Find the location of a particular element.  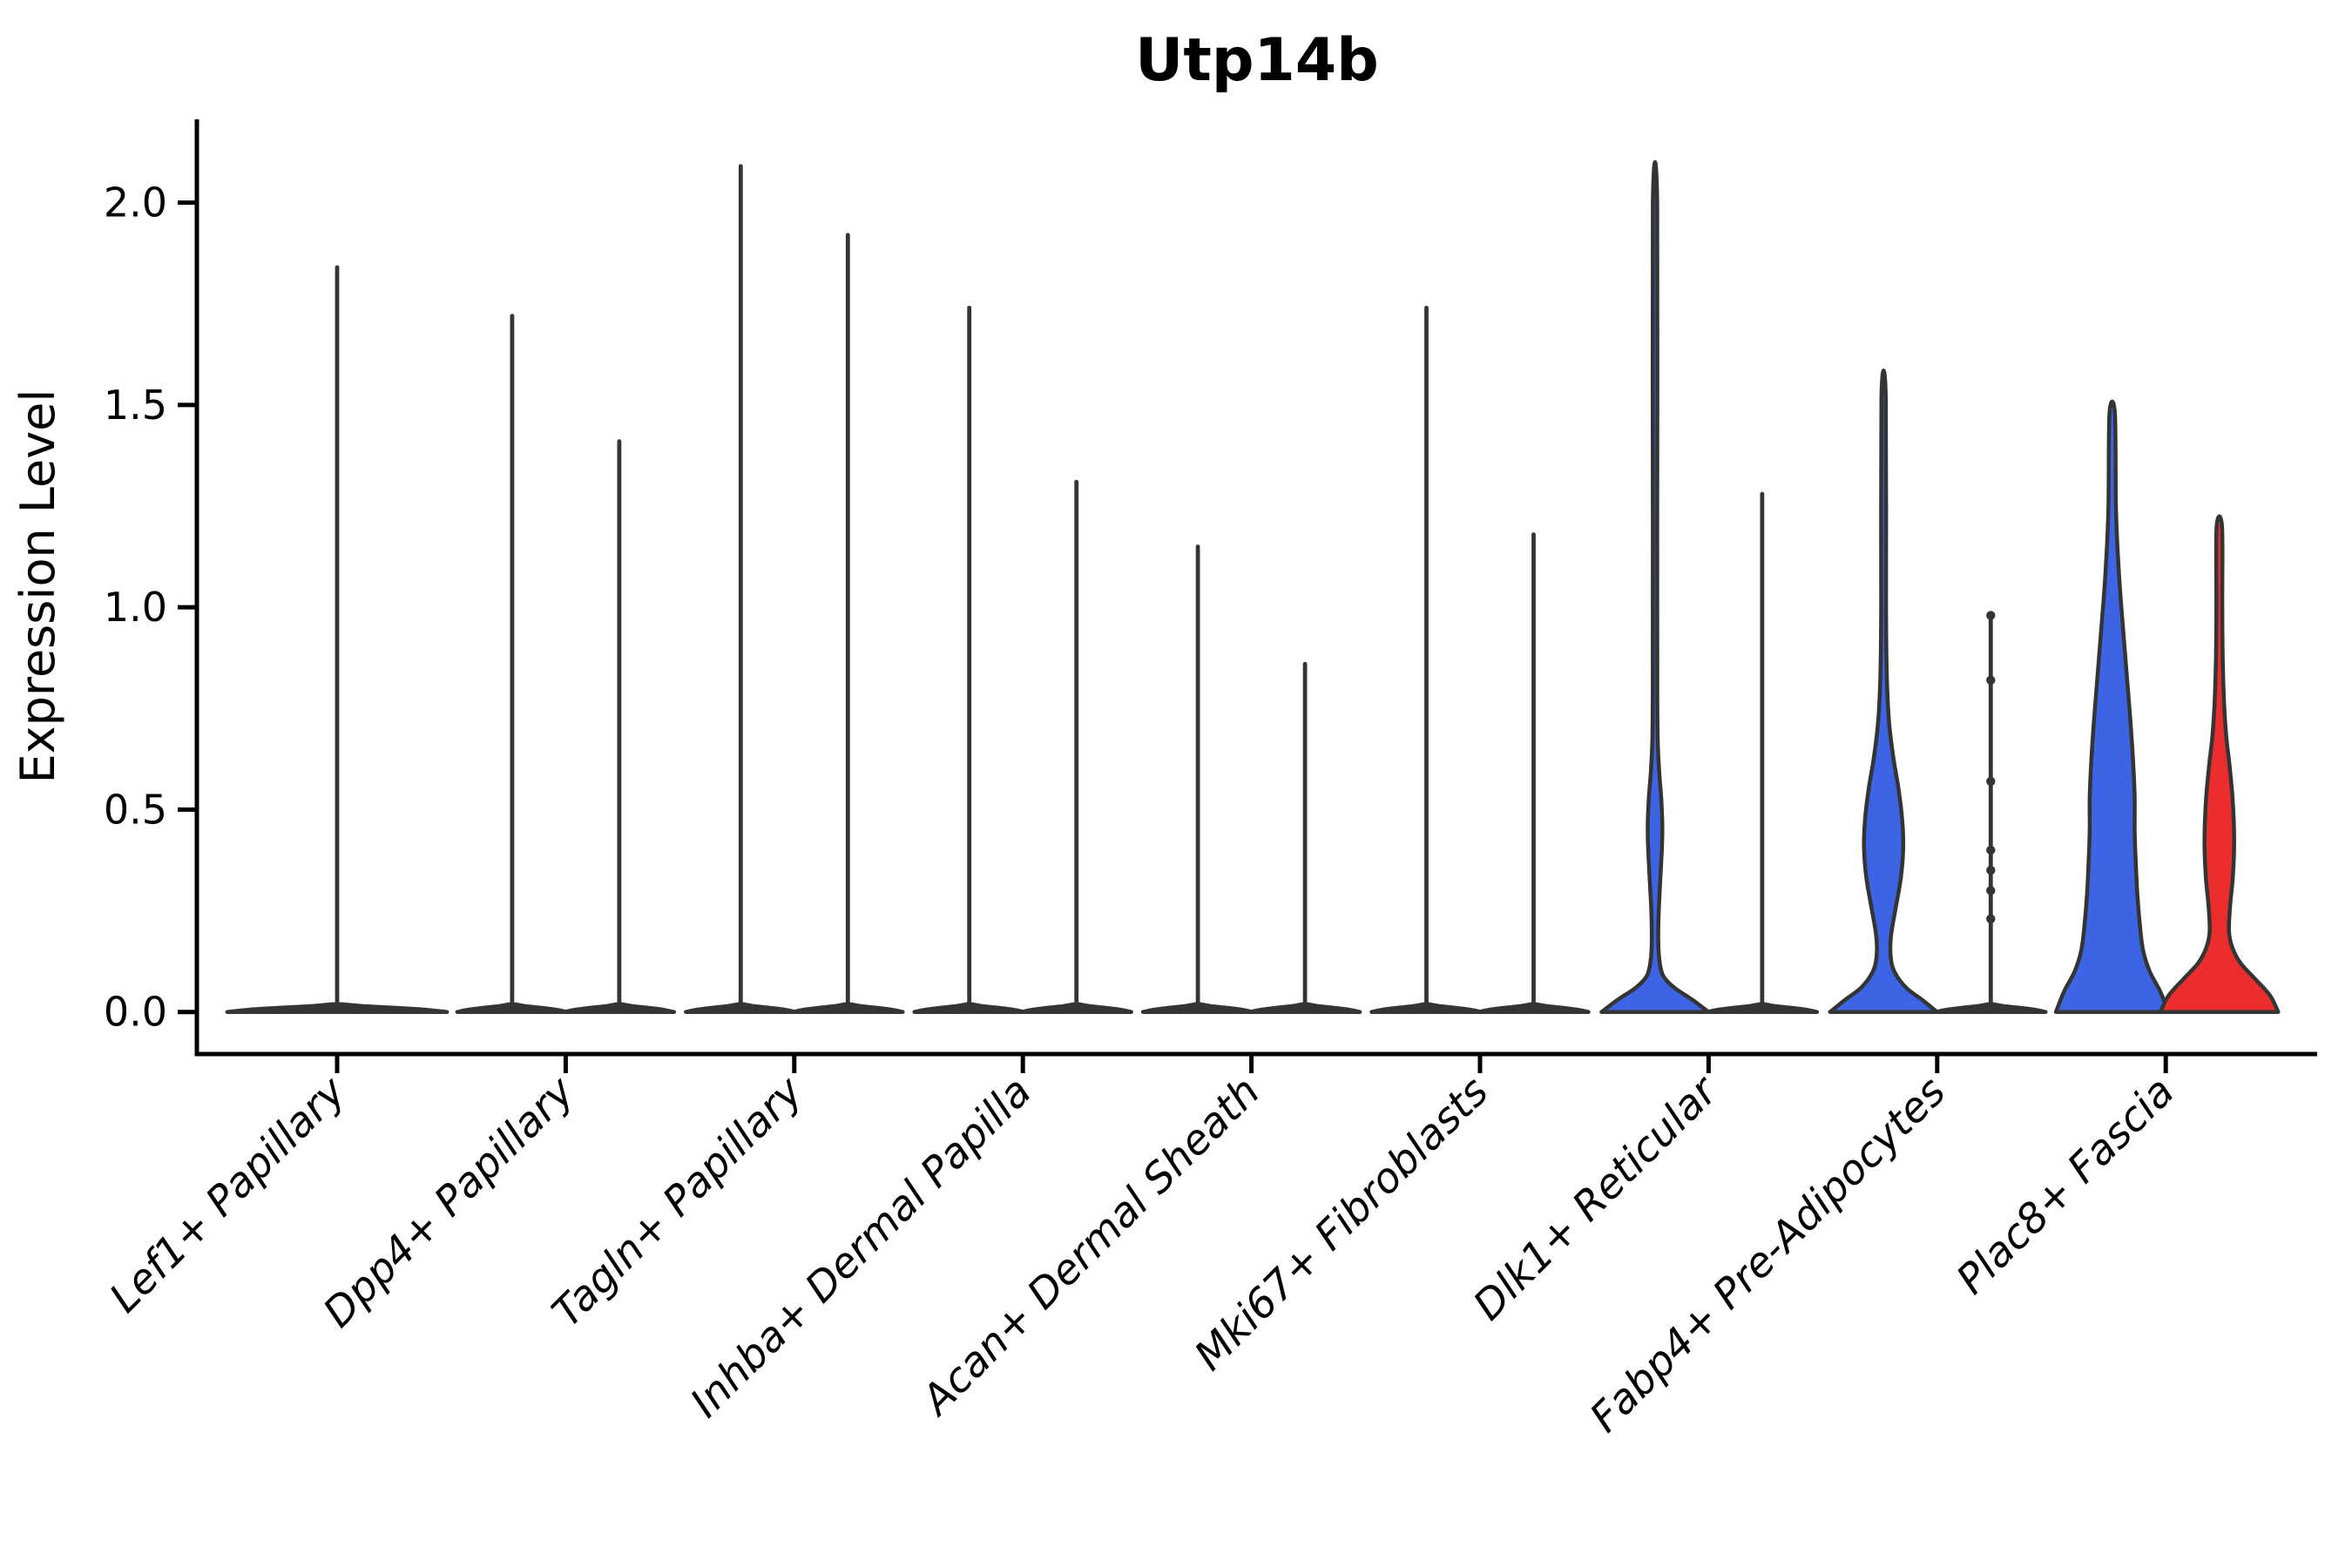

x-tick-label: Plac8+ Fascia is located at coordinates (2066, 1186).